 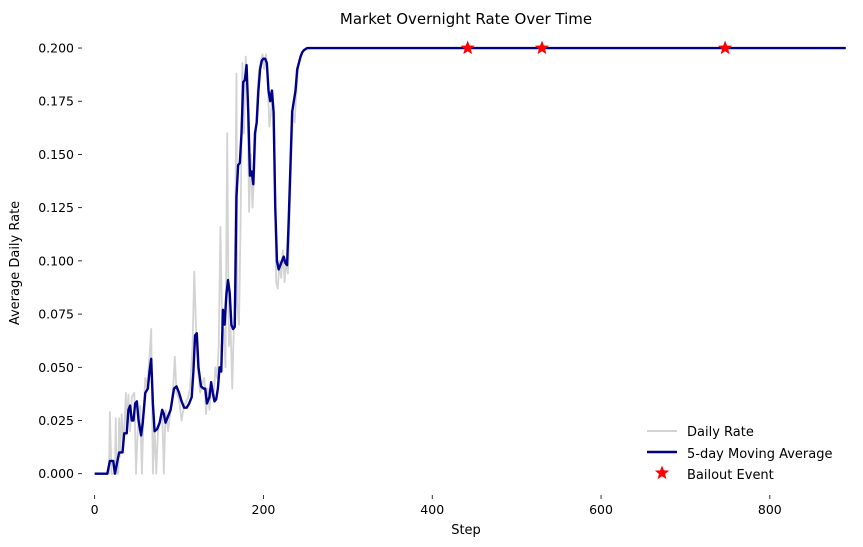 What do you see at coordinates (662, 472) in the screenshot?
I see `legend-swatch-bailout-star` at bounding box center [662, 472].